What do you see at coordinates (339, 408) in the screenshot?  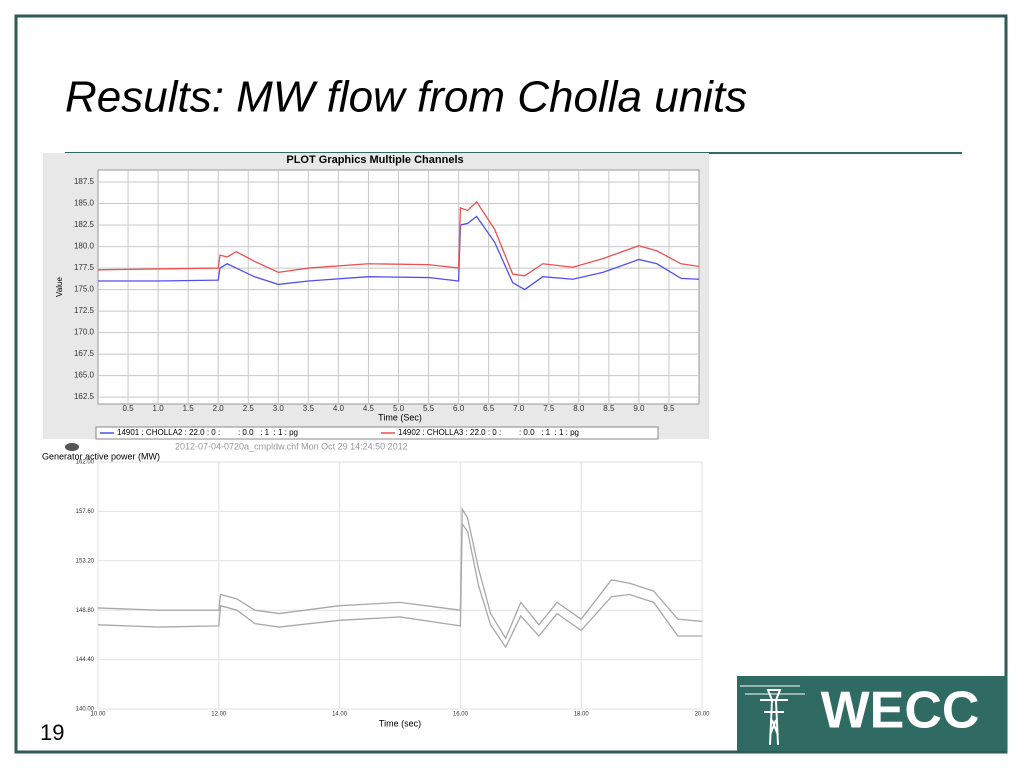 I see `x-tick-label: 4.0` at bounding box center [339, 408].